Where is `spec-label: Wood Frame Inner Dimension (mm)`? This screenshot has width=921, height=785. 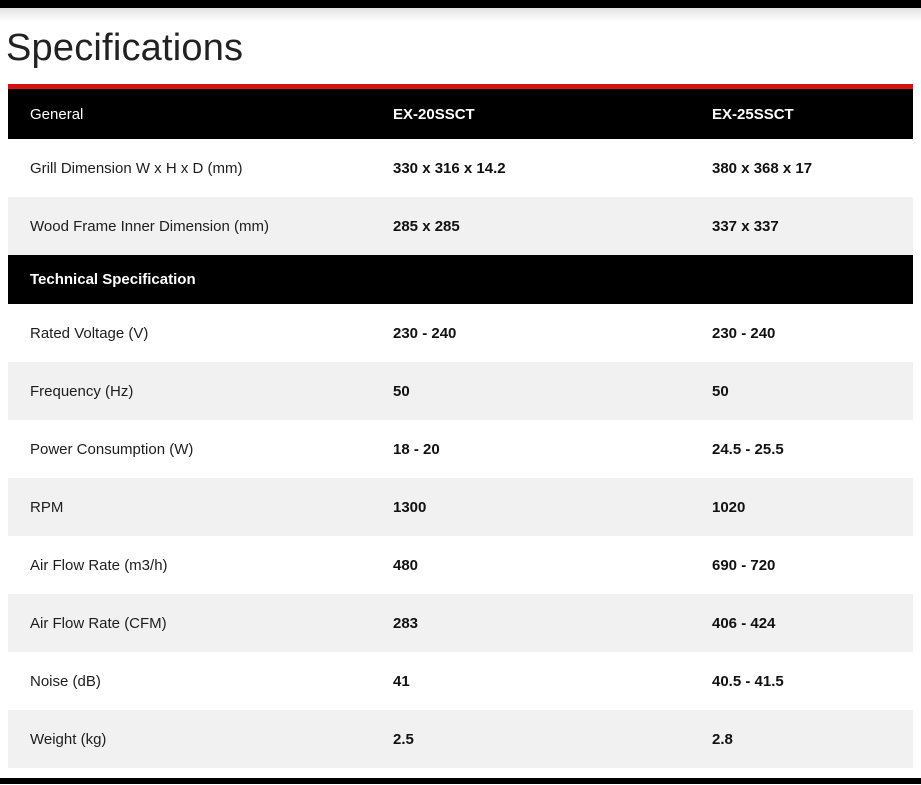 spec-label: Wood Frame Inner Dimension (mm) is located at coordinates (149, 226).